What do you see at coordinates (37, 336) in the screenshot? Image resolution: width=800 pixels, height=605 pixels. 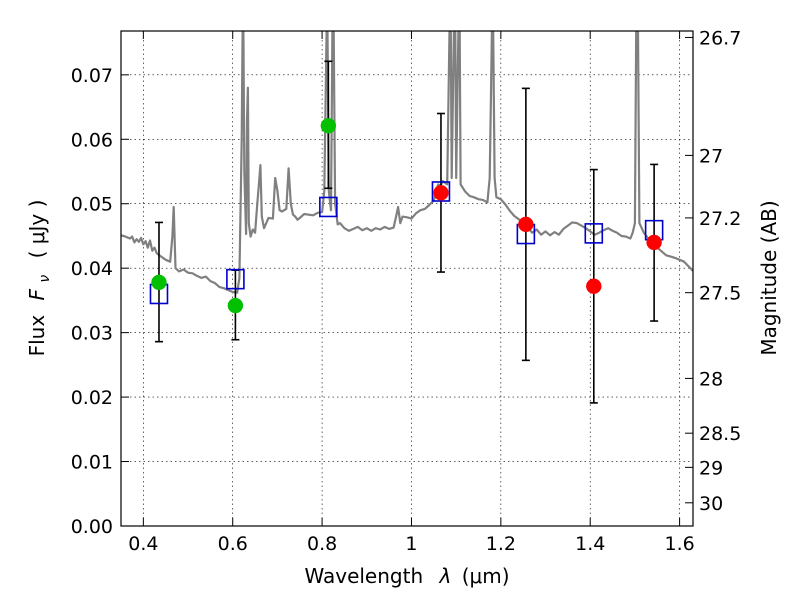 I see `y-axis-title-text: Flux` at bounding box center [37, 336].